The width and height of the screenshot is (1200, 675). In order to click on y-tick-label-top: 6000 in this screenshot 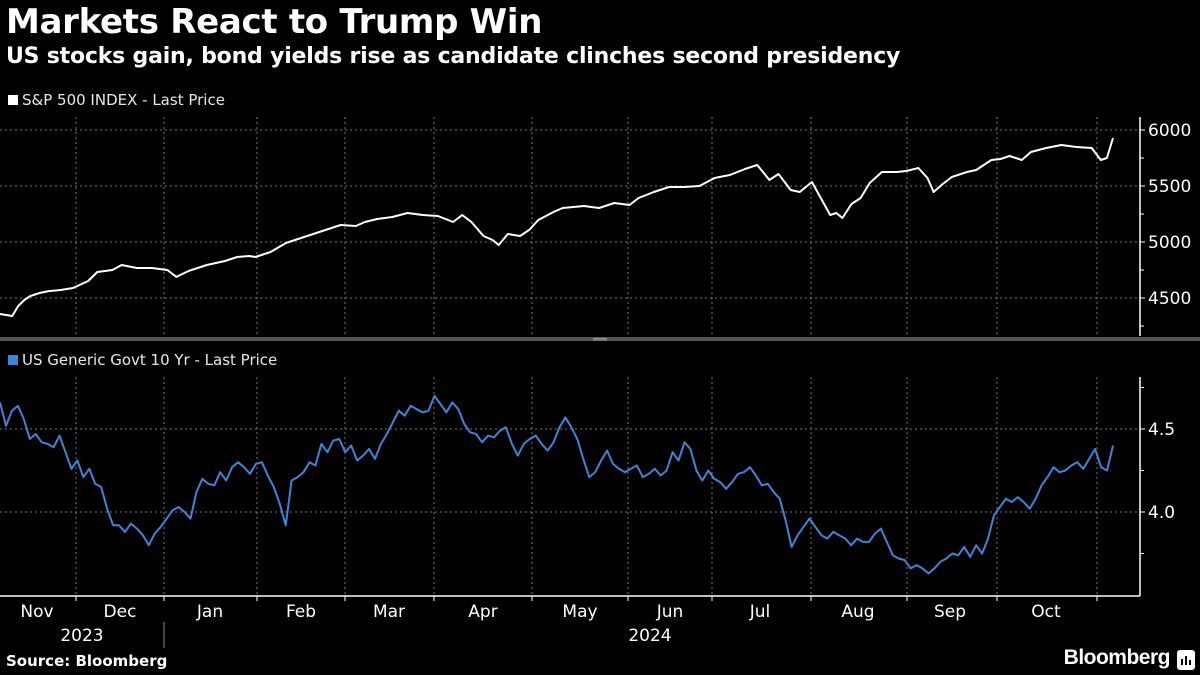, I will do `click(1169, 131)`.